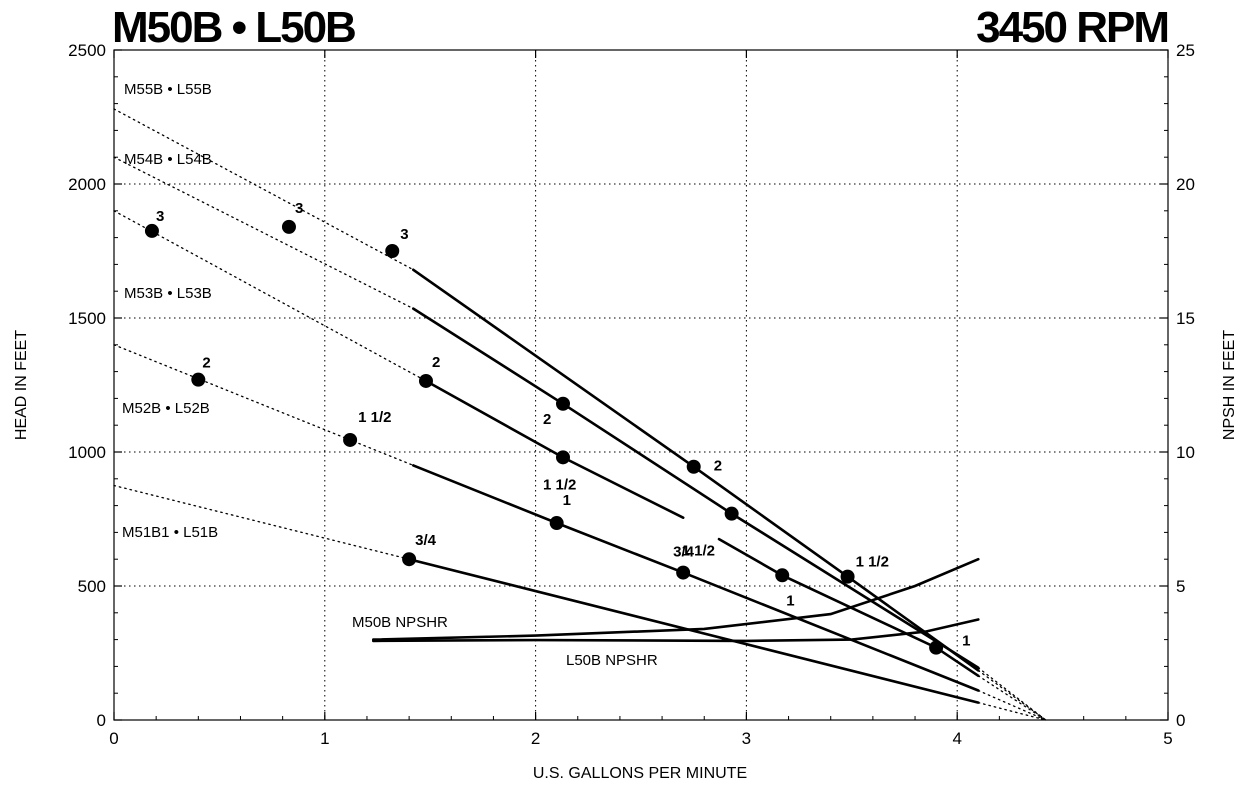 The height and width of the screenshot is (785, 1246). I want to click on x-tick-label: 2, so click(535, 738).